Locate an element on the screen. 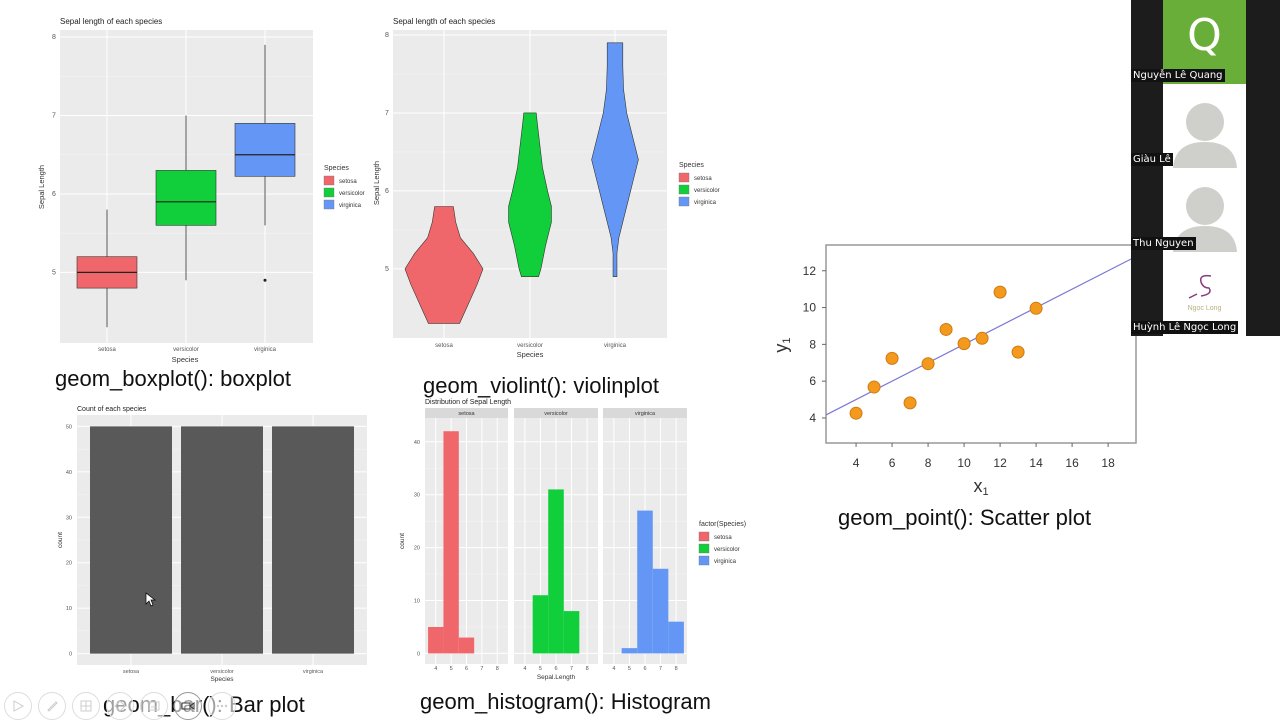  x-tick-label: 12 is located at coordinates (1000, 463).